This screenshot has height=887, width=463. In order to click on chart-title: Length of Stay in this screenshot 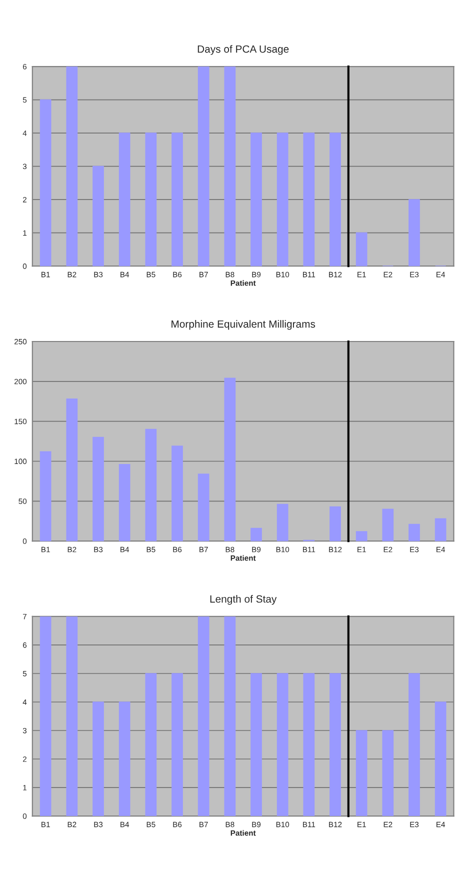, I will do `click(243, 600)`.